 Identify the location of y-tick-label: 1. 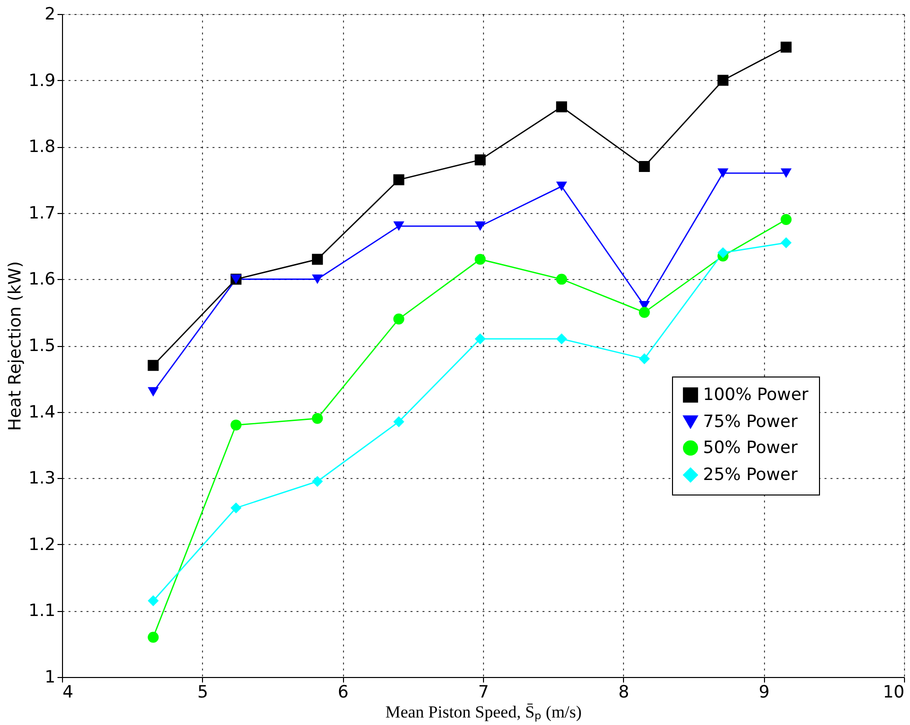
(50, 678).